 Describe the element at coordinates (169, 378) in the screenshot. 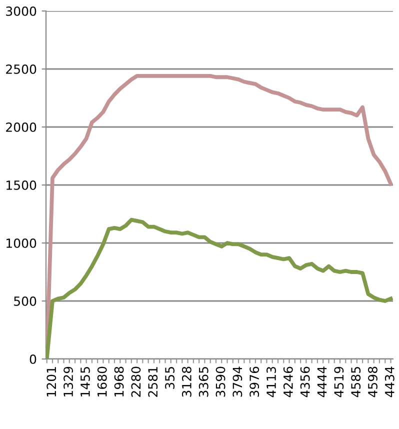

I see `x-tick-label: 355` at that location.